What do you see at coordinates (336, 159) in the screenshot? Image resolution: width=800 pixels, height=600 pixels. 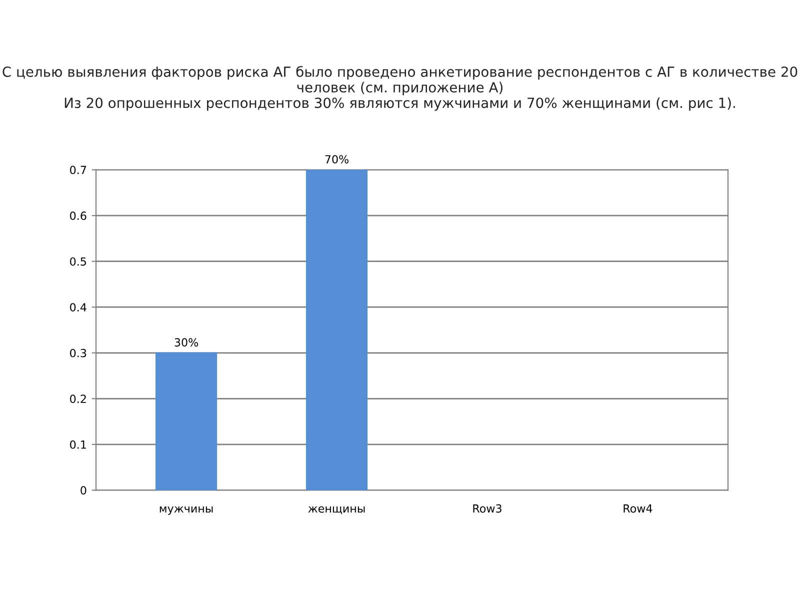 I see `text: 70%` at bounding box center [336, 159].